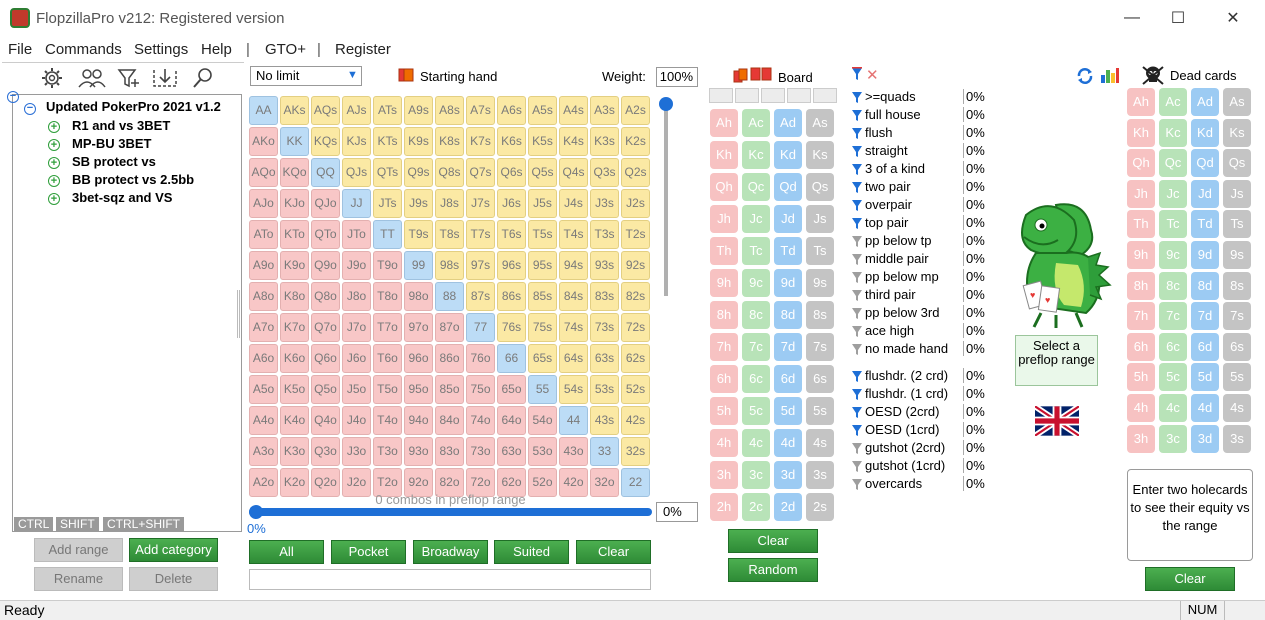  Describe the element at coordinates (573, 110) in the screenshot. I see `hand-cell: A4s` at that location.